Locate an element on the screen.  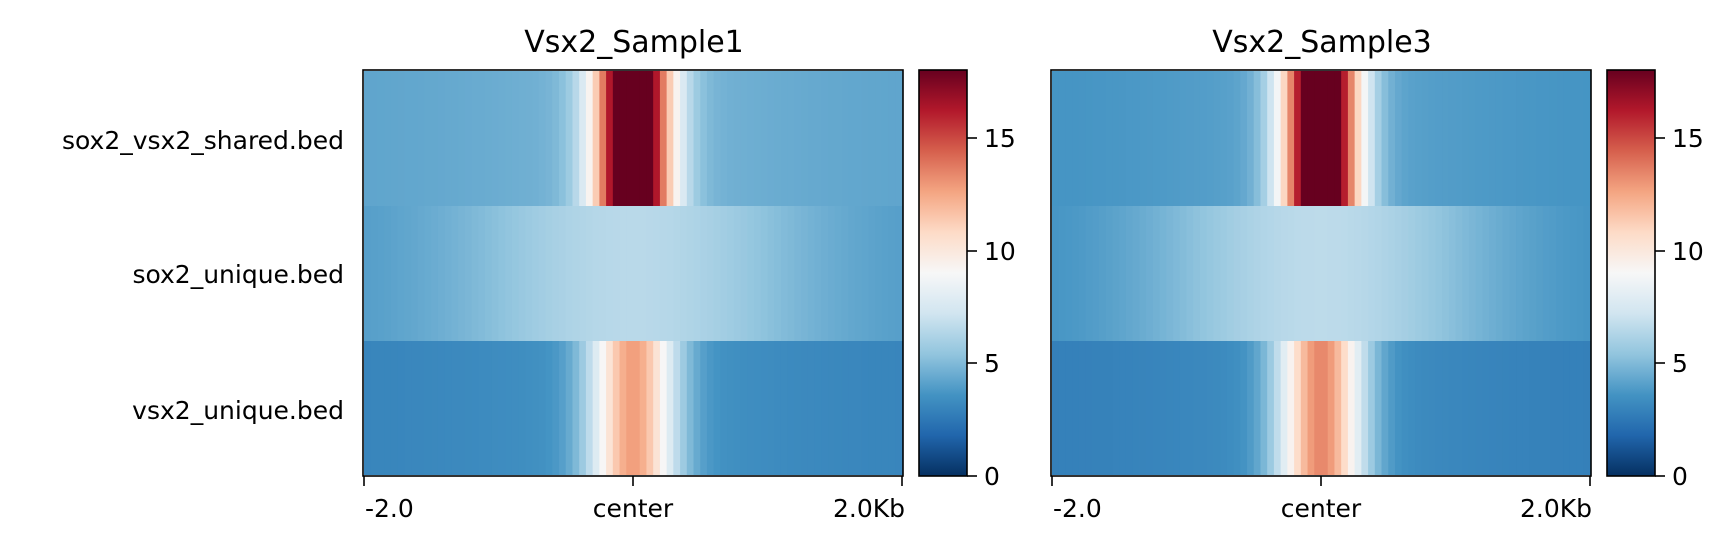
panel-1-xtick-label-right: 2.0Kb is located at coordinates (869, 508).